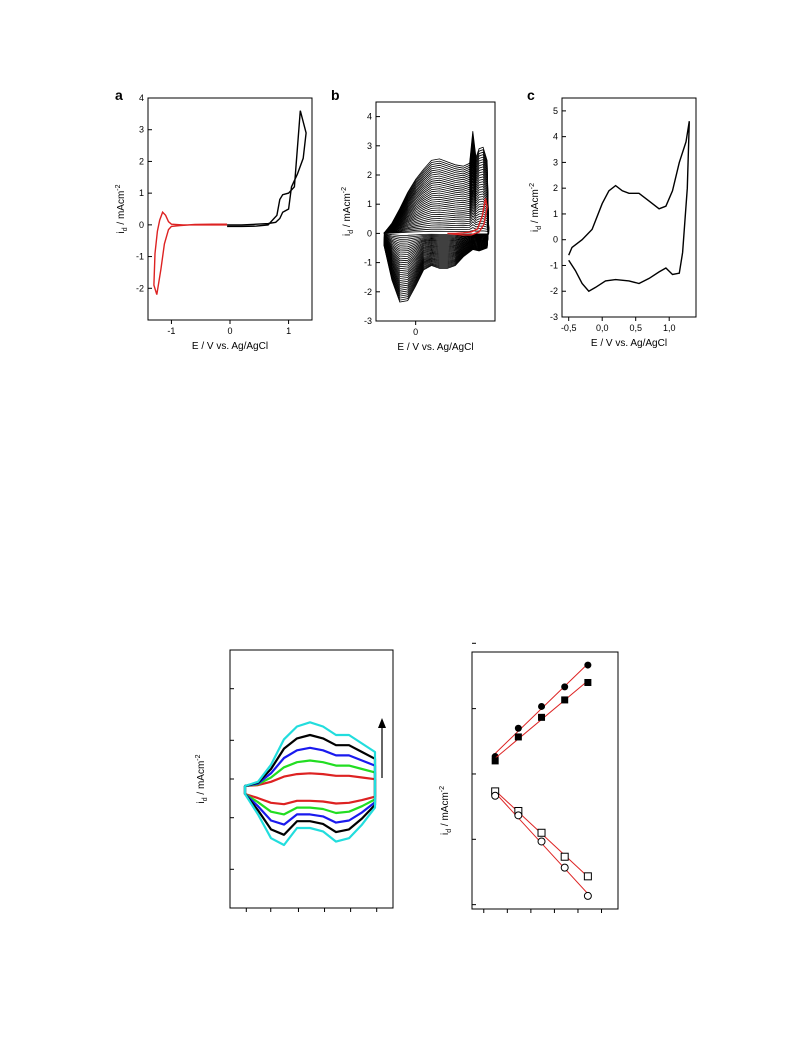 The height and width of the screenshot is (1057, 793). I want to click on panel-a-ylabel-main: i, so click(121, 232).